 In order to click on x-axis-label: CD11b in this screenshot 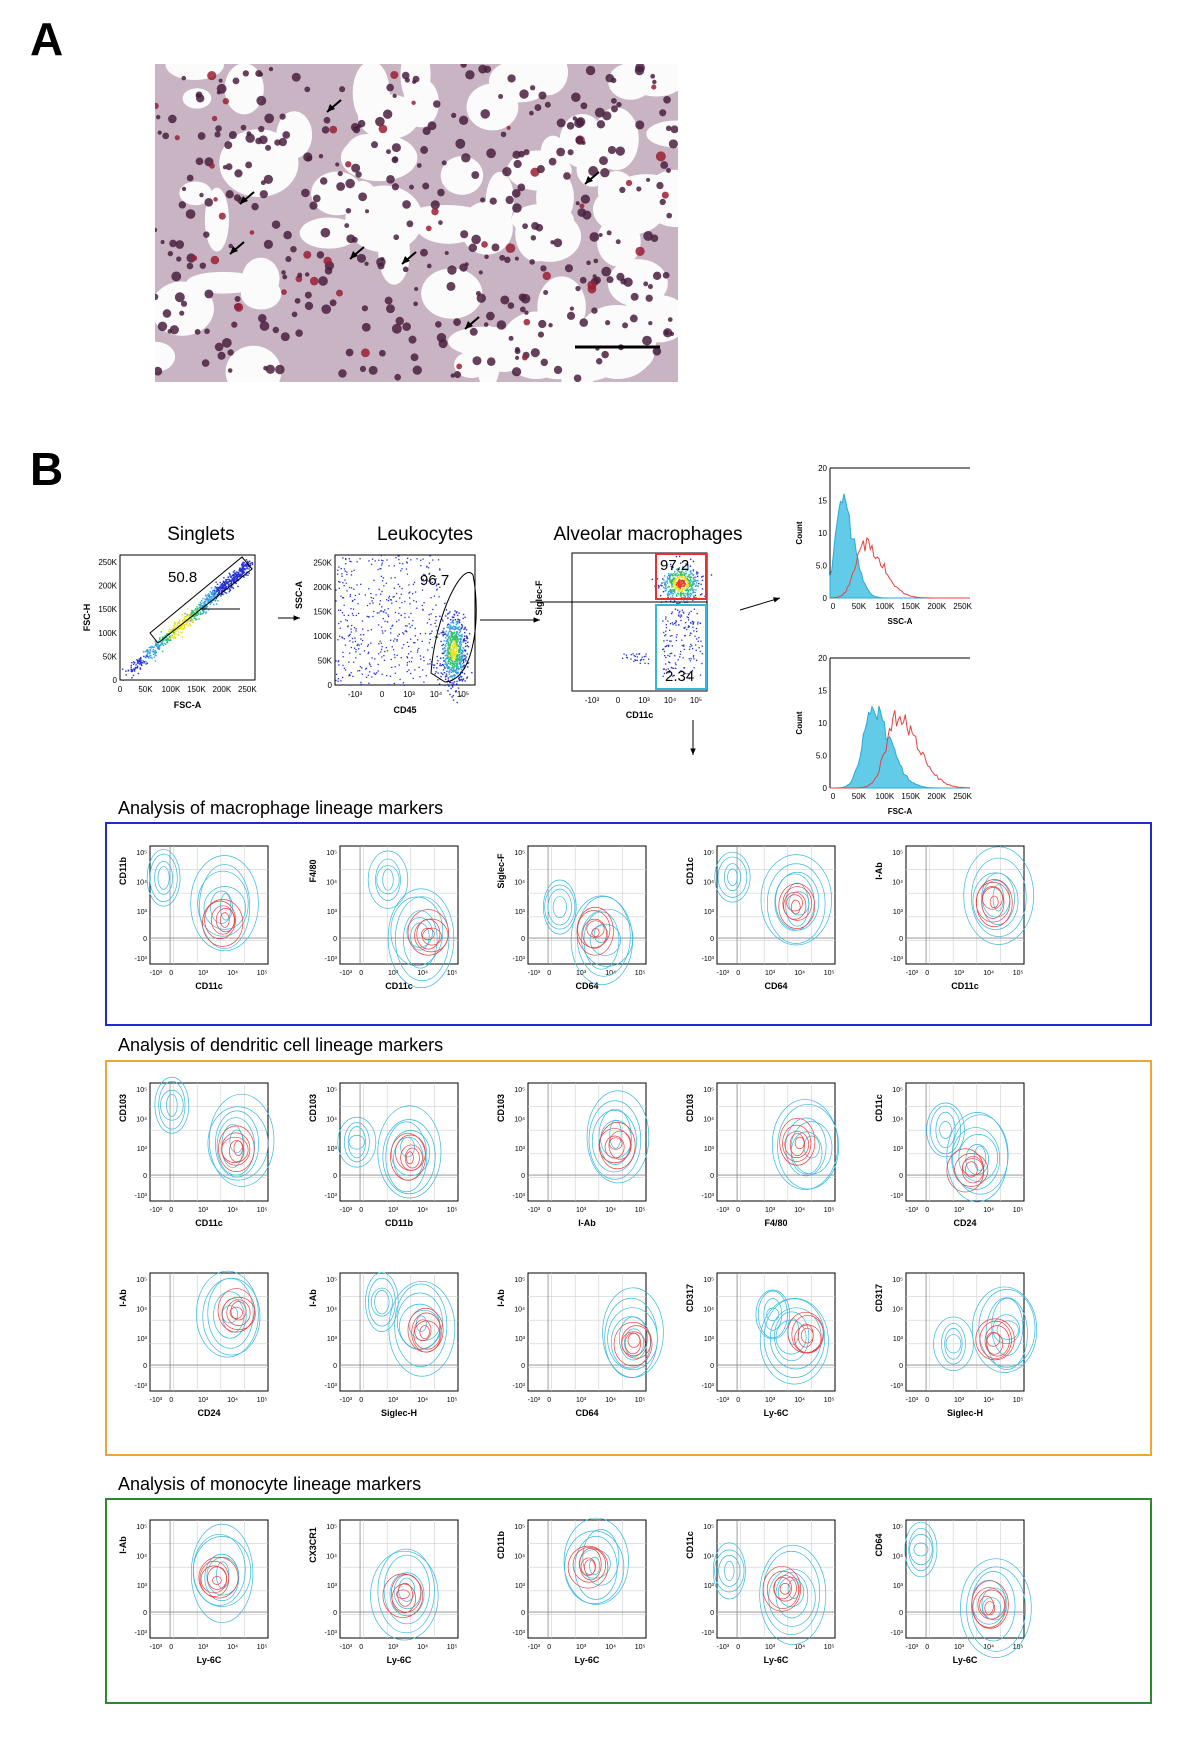, I will do `click(399, 1223)`.